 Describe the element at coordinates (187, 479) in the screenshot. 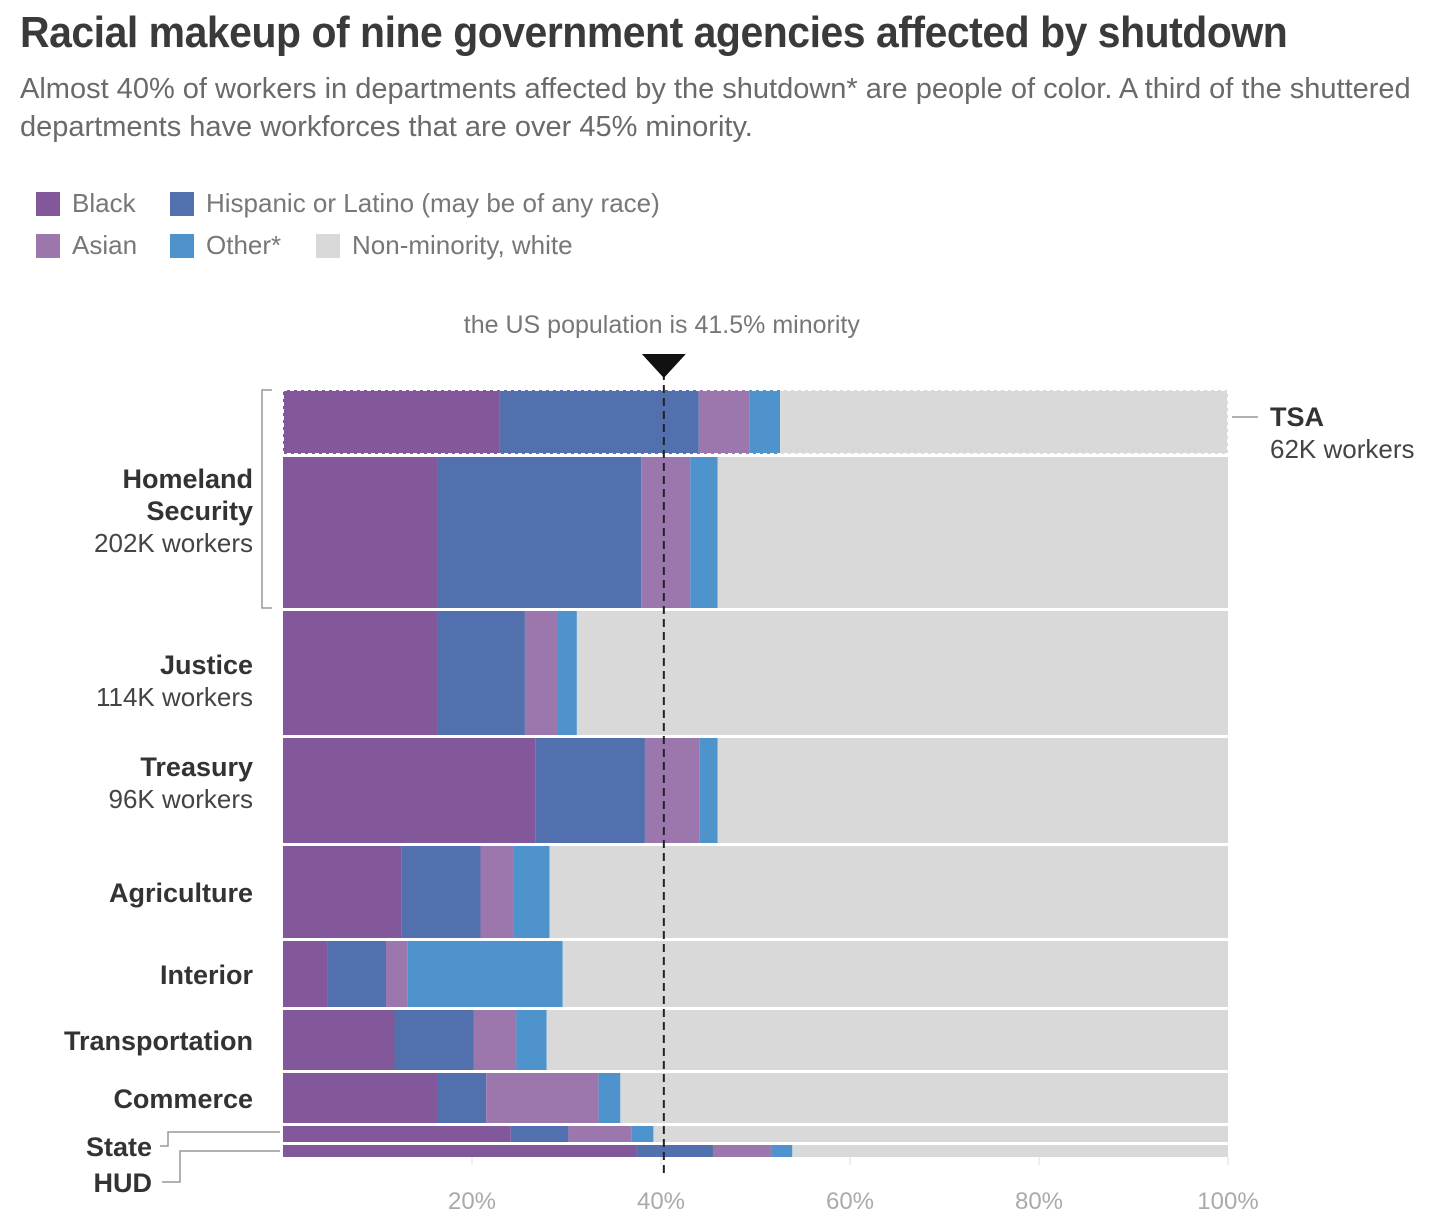

I see `label-homeland-line1: Homeland` at that location.